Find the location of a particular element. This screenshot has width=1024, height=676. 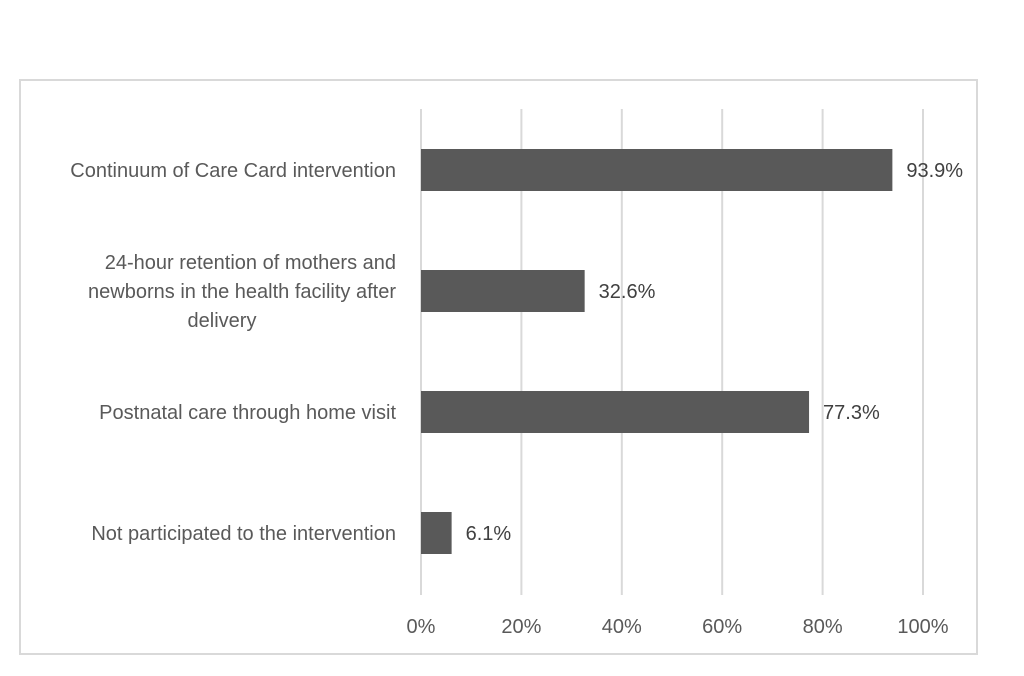

data-label: 32.6% is located at coordinates (627, 292).